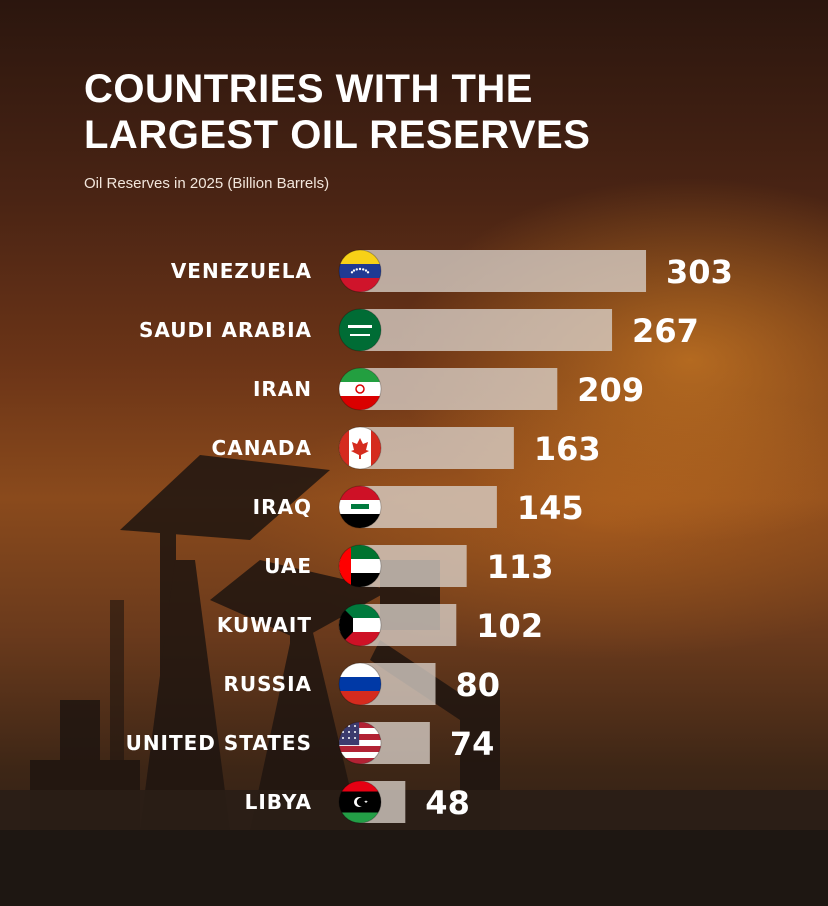  I want to click on bar-row: KUWAIT 102, so click(380, 625).